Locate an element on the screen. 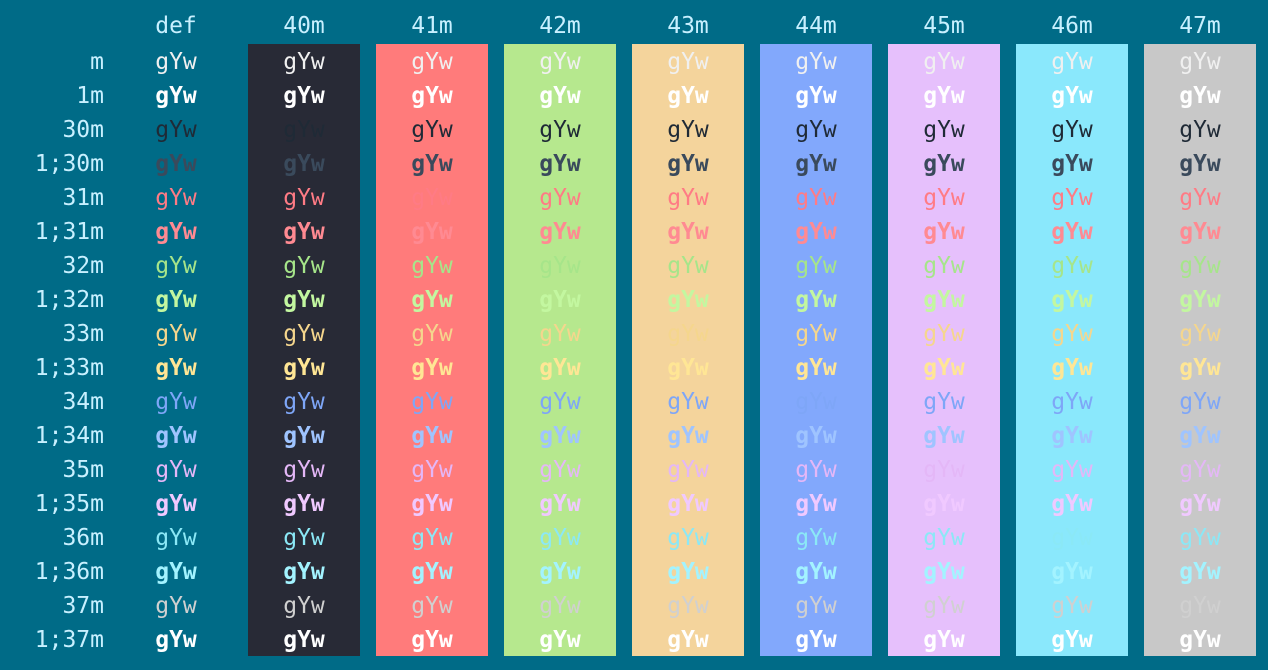 The image size is (1268, 670). row-label: 1;32m is located at coordinates (69, 300).